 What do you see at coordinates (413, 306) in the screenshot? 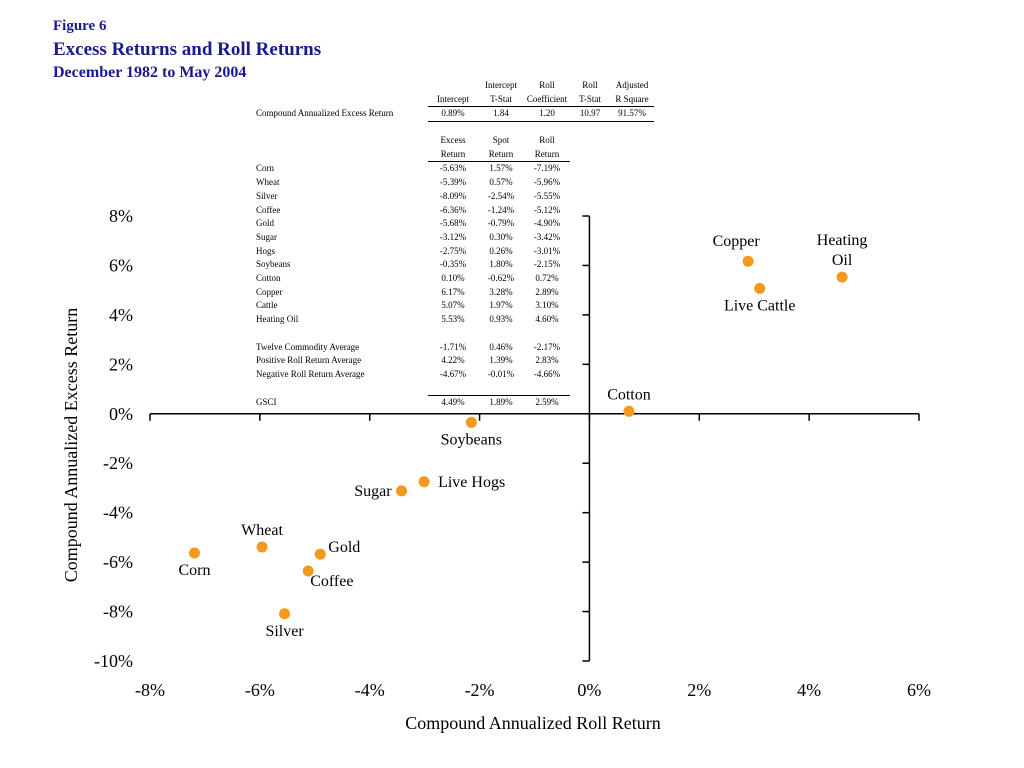
I see `returns-row: Cattle 5.07% 1.97% 3.10%` at bounding box center [413, 306].